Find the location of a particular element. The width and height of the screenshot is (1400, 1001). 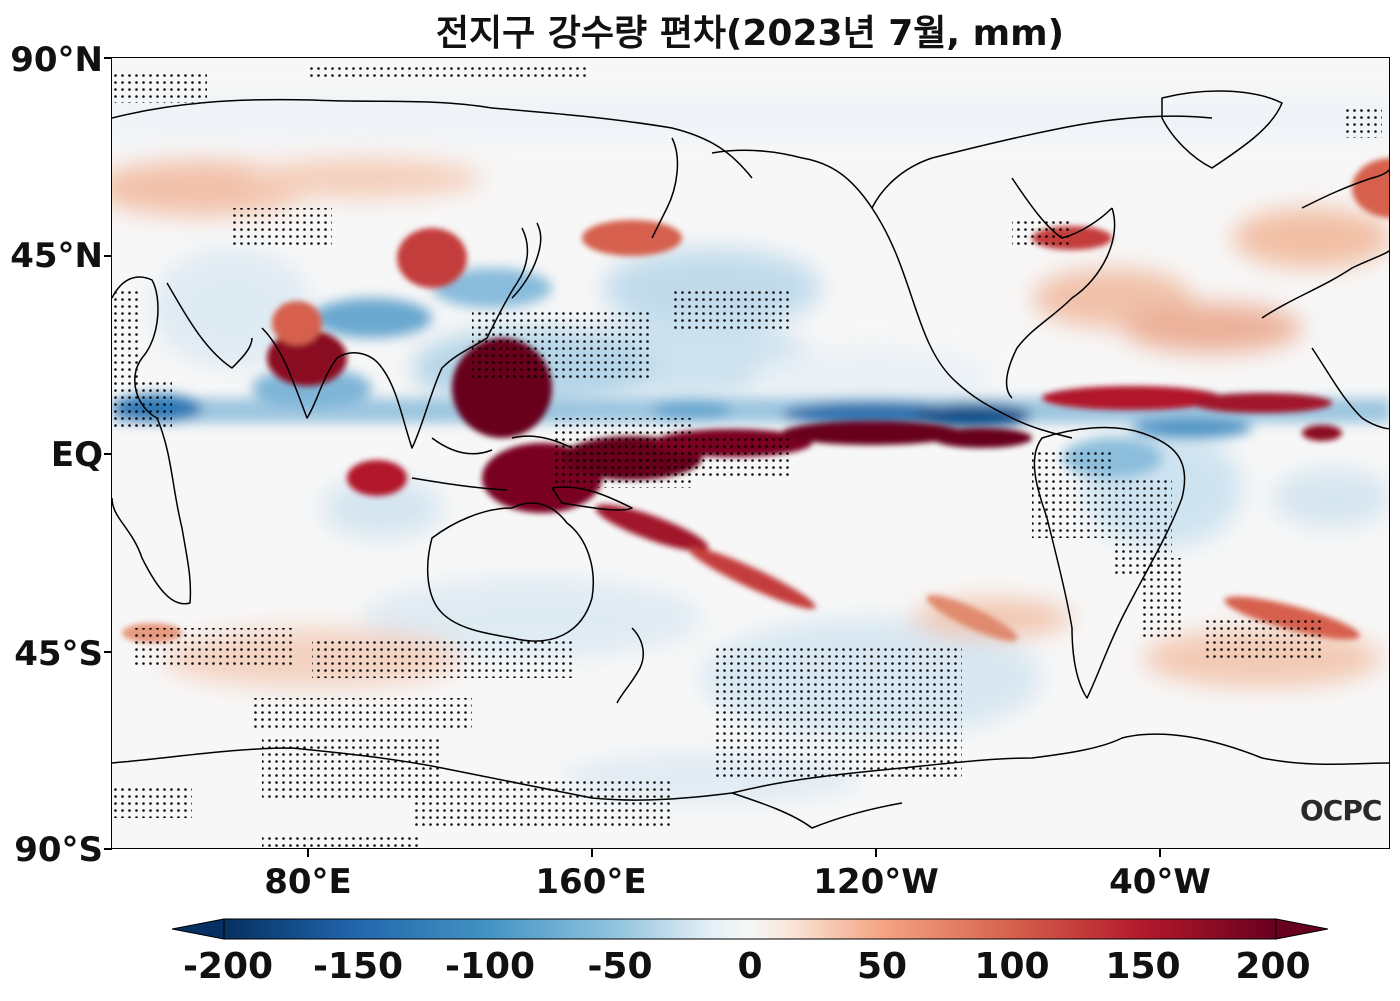

colorbar-tick-label: 100 is located at coordinates (1012, 966).